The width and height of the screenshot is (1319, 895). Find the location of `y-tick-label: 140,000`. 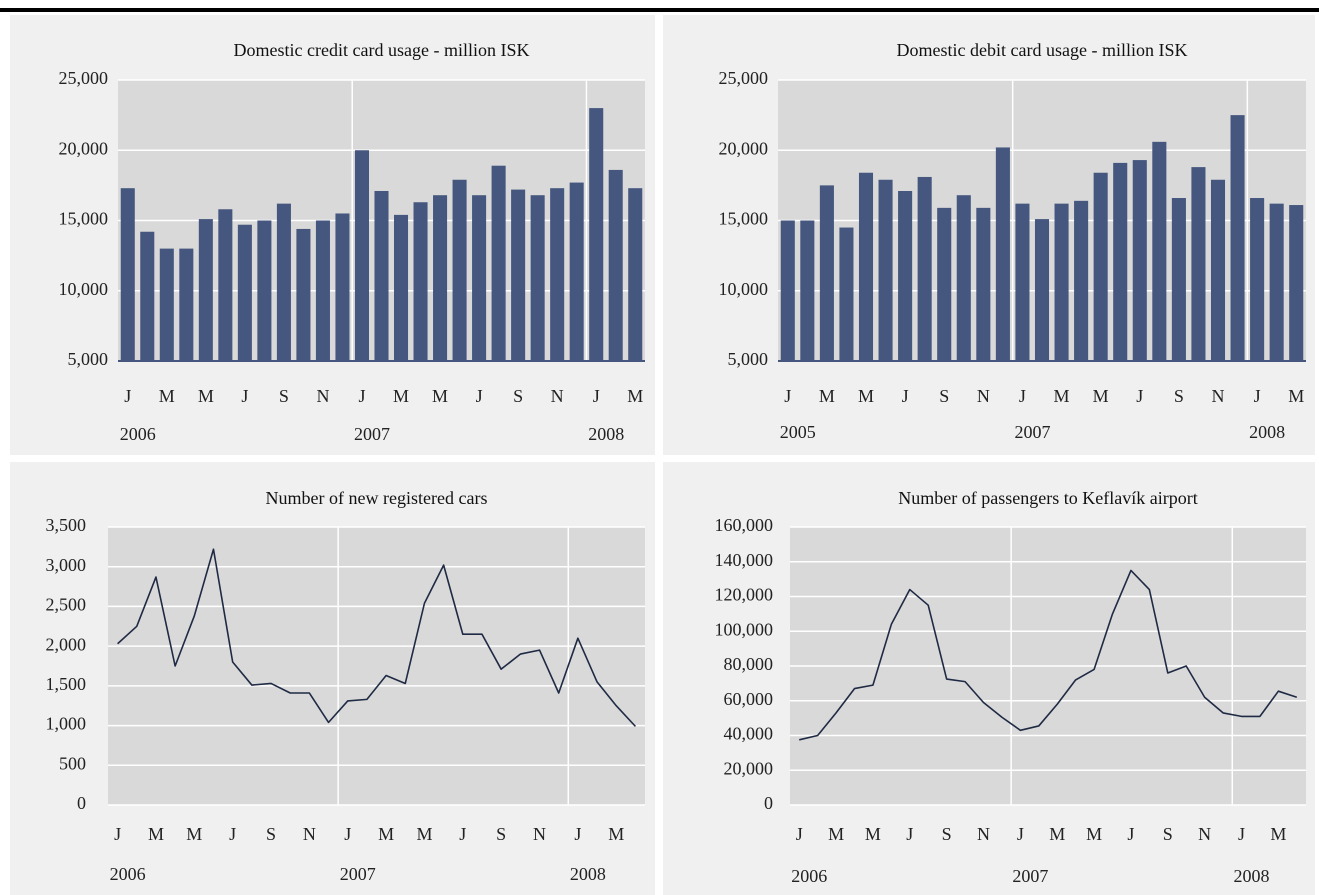

y-tick-label: 140,000 is located at coordinates (744, 560).